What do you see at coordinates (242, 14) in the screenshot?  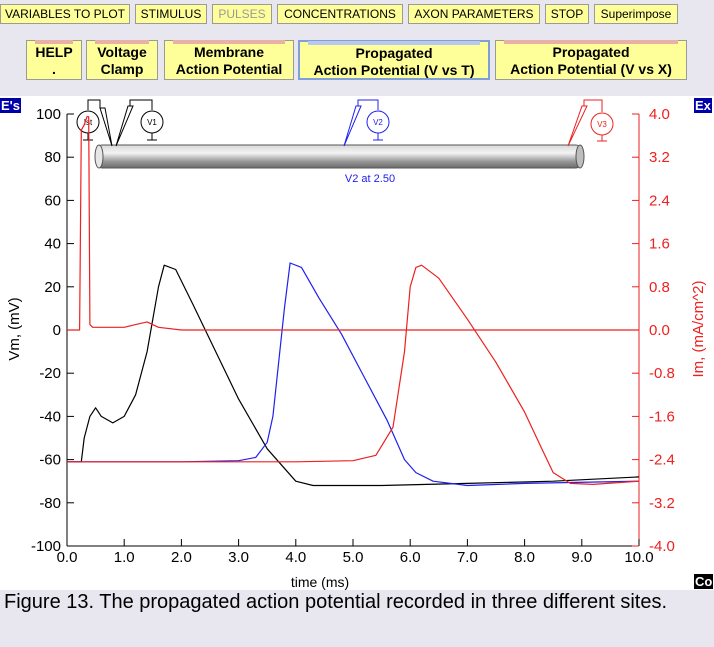 I see `menu-pulses: PULSES` at bounding box center [242, 14].